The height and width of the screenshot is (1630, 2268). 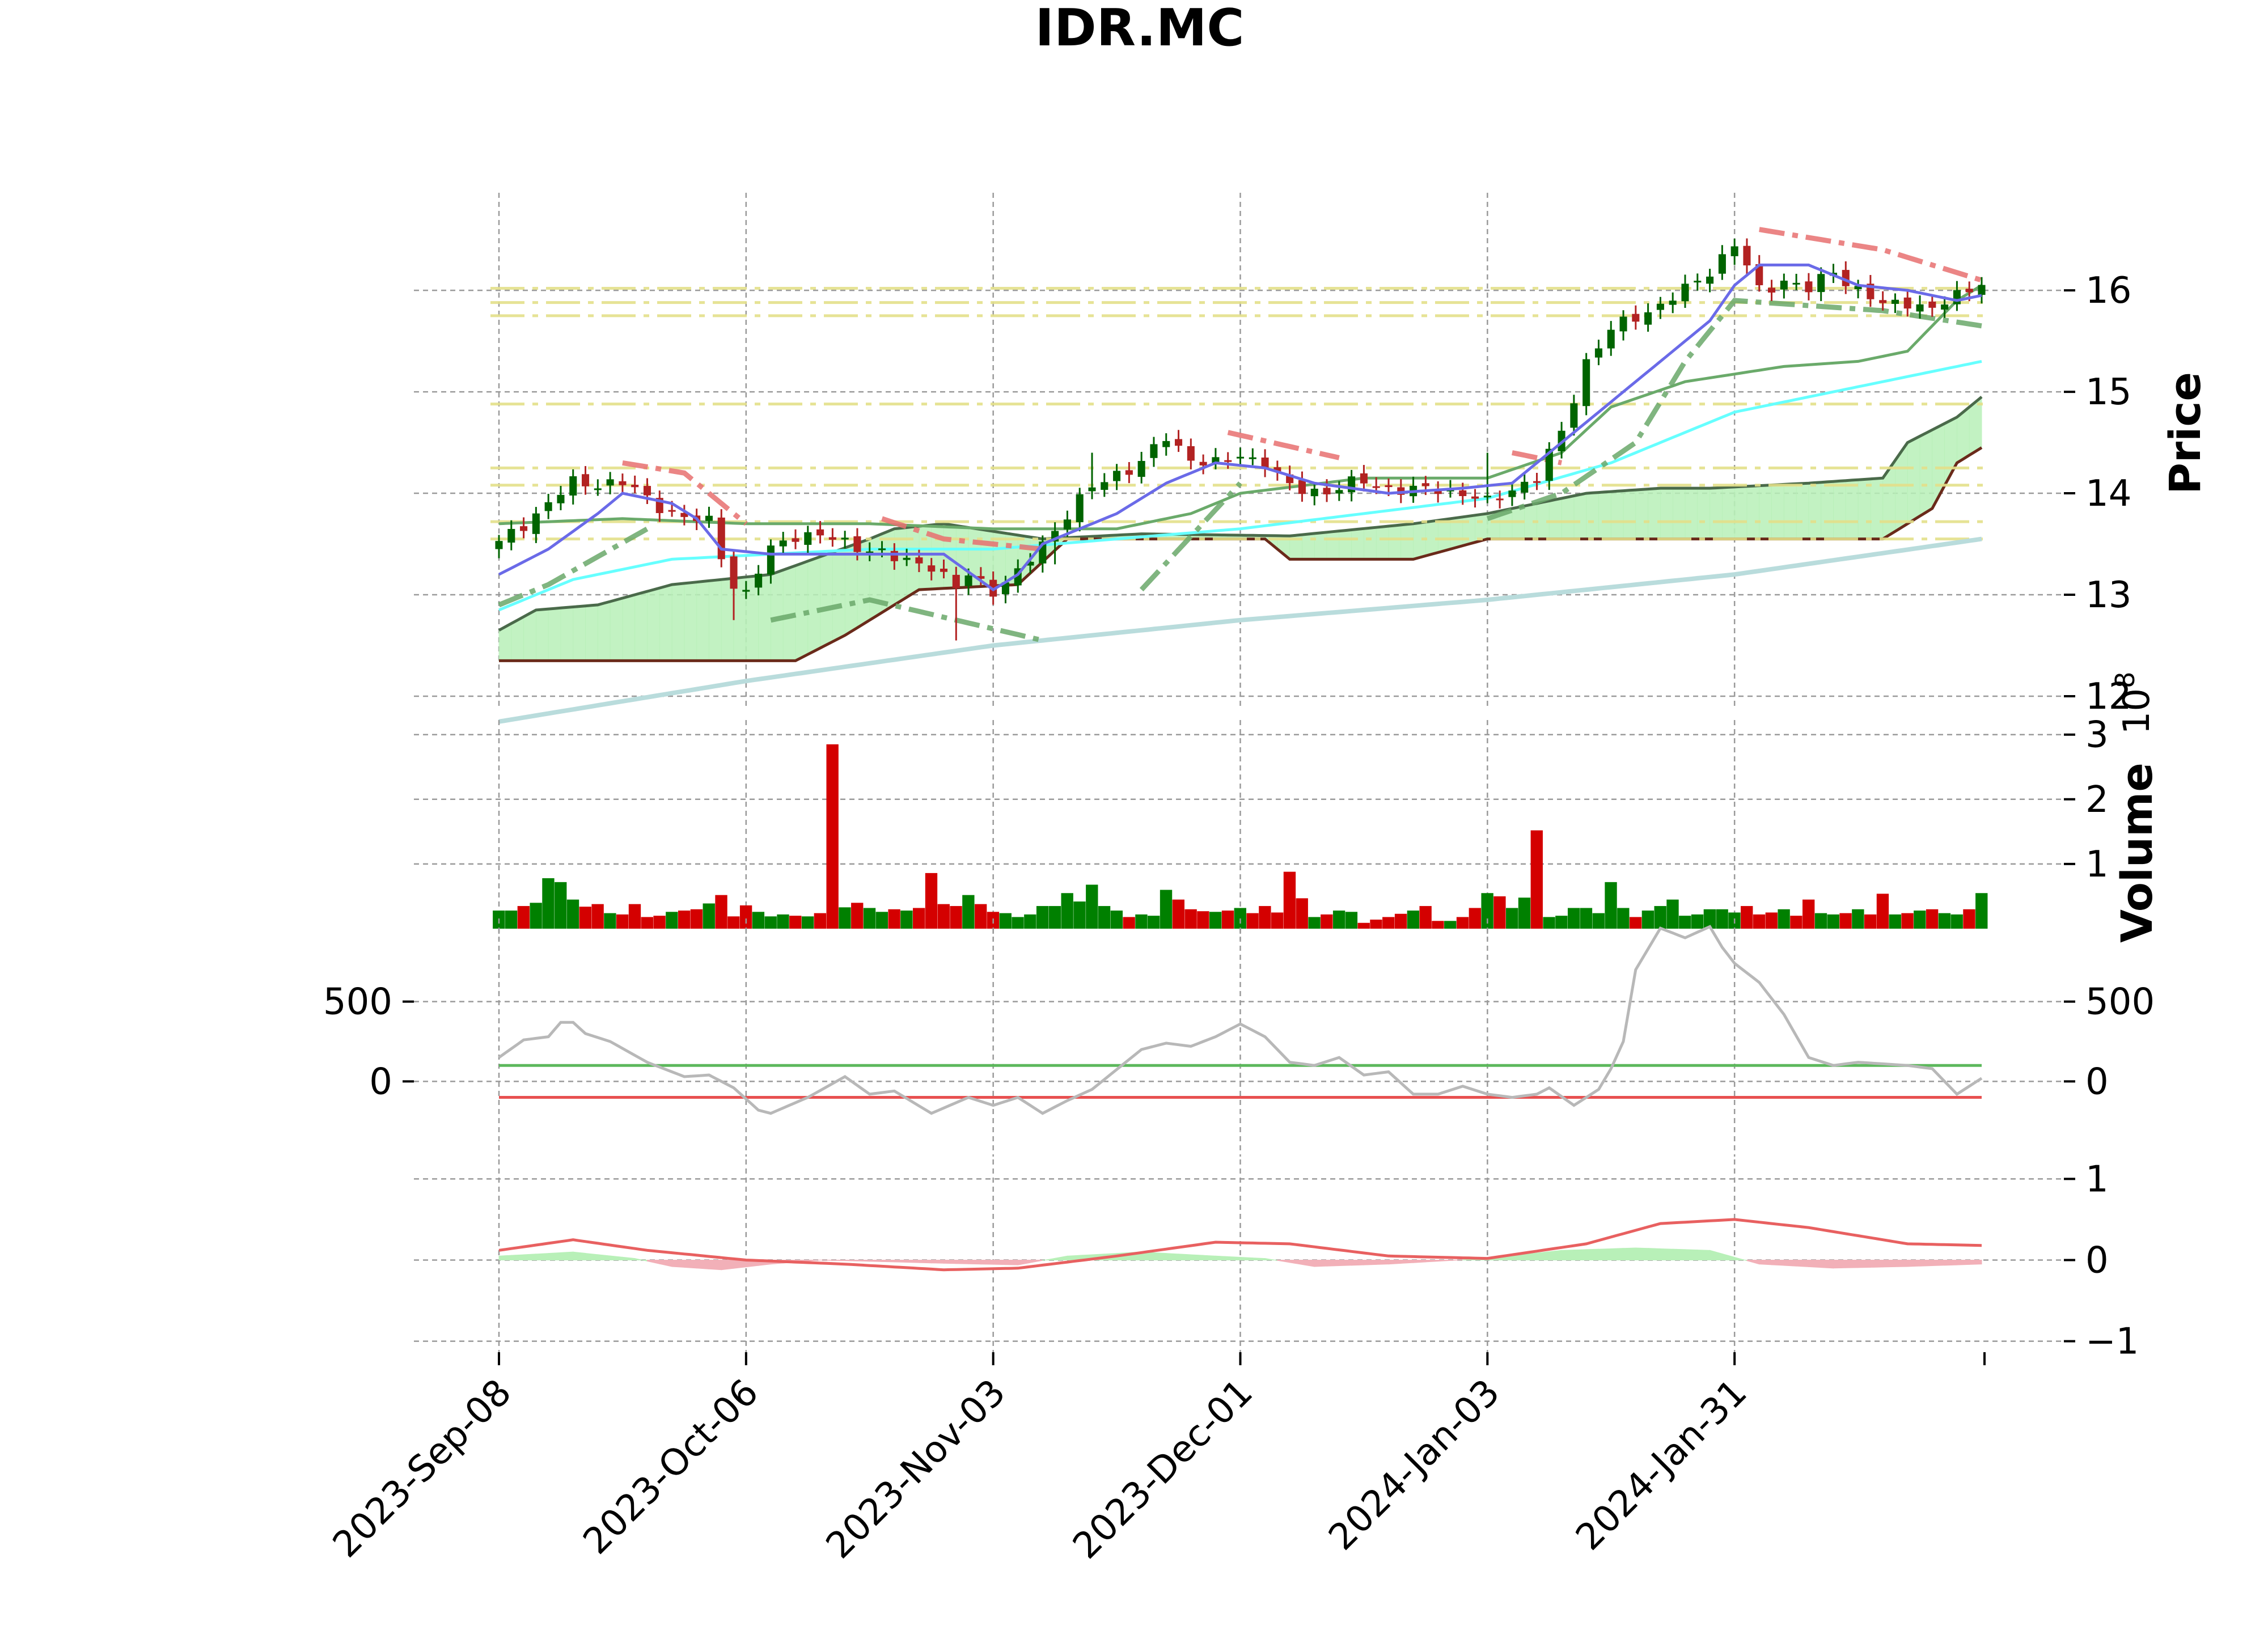 What do you see at coordinates (1414, 1465) in the screenshot?
I see `x-tick-label-4: 2024-Jan-03` at bounding box center [1414, 1465].